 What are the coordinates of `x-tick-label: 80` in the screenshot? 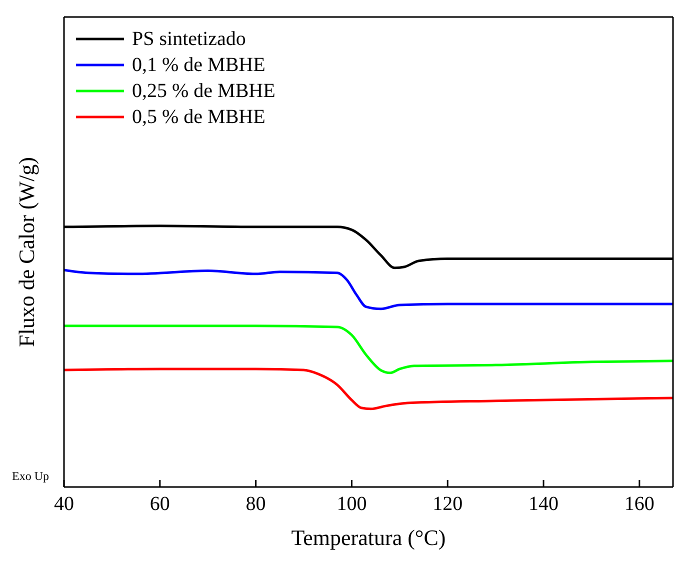 It's located at (256, 504).